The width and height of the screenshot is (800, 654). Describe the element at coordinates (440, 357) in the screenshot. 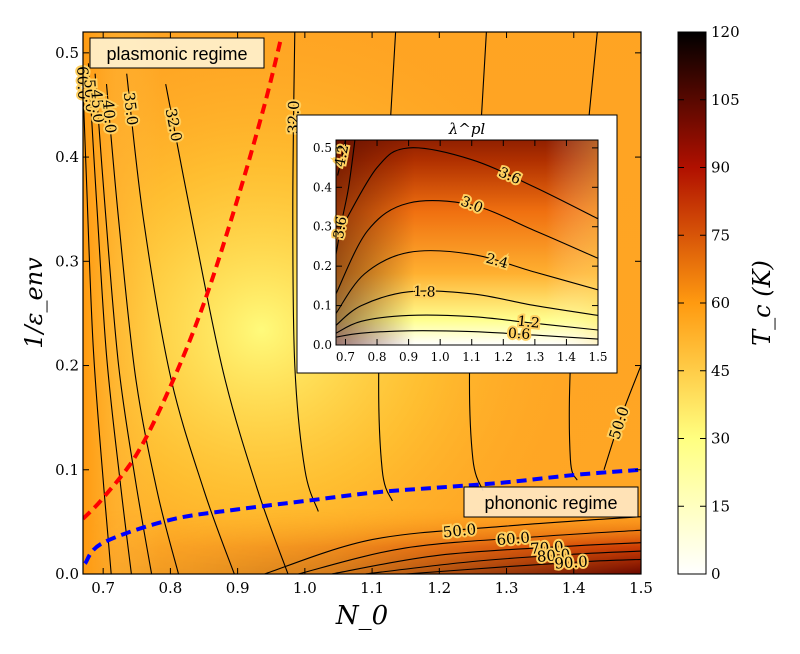

I see `inset-xtick-label: 1.0` at that location.